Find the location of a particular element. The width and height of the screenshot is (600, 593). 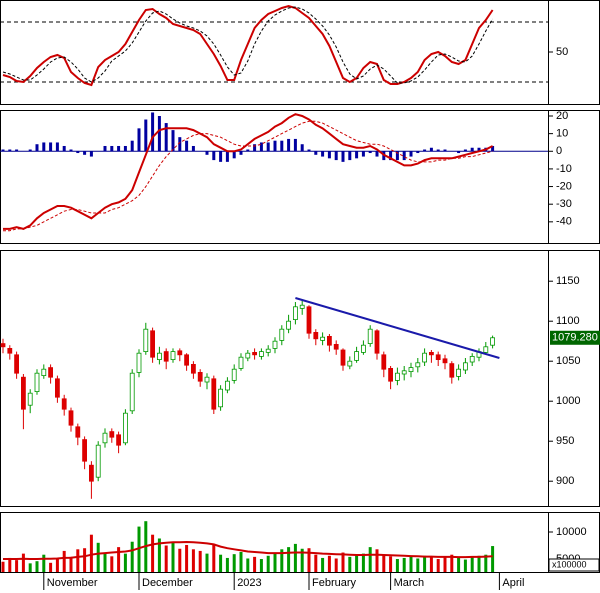

x-tick-label: March is located at coordinates (409, 583).